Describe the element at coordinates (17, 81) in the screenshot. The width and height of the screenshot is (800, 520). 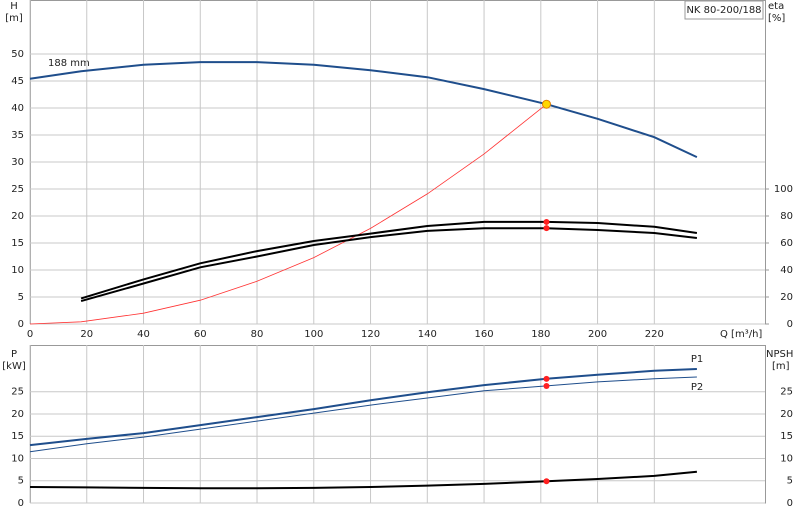
I see `y-tick-label: 45` at that location.